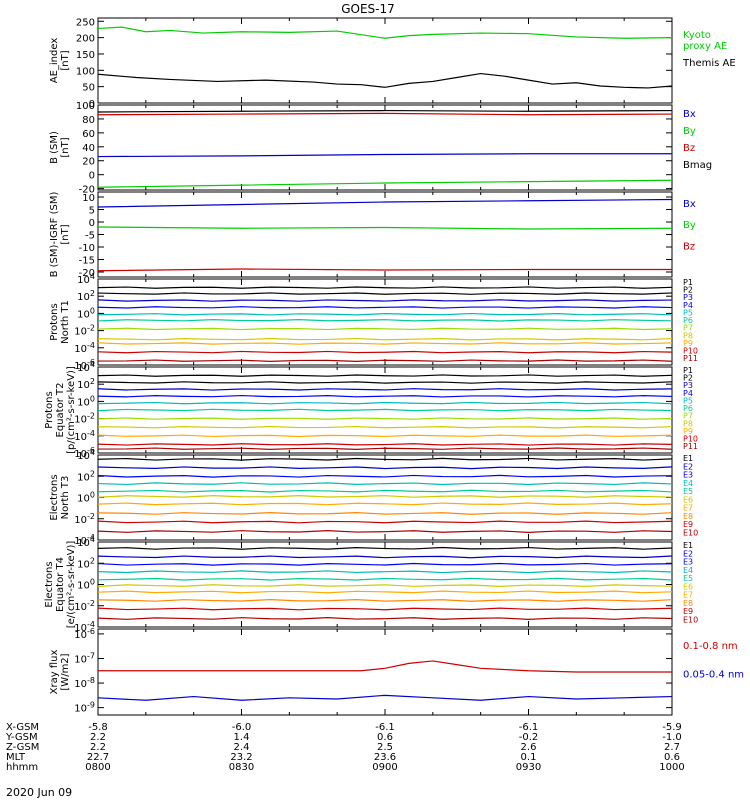 Image resolution: width=750 pixels, height=800 pixels. I want to click on footer-value: -5.9, so click(672, 727).